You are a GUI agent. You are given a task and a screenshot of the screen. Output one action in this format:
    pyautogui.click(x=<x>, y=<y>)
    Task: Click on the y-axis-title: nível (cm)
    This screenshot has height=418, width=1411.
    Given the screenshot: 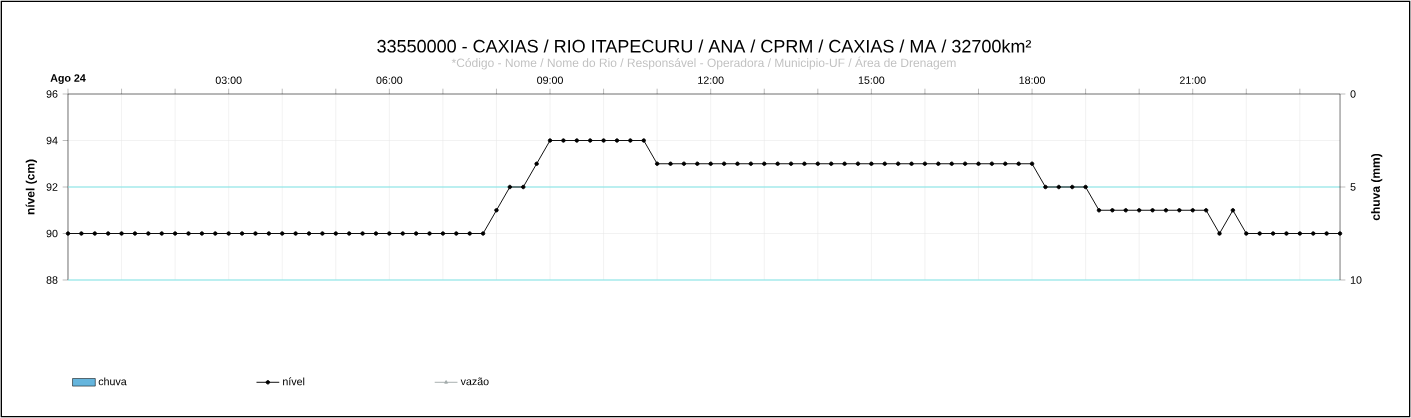 What is the action you would take?
    pyautogui.click(x=31, y=187)
    